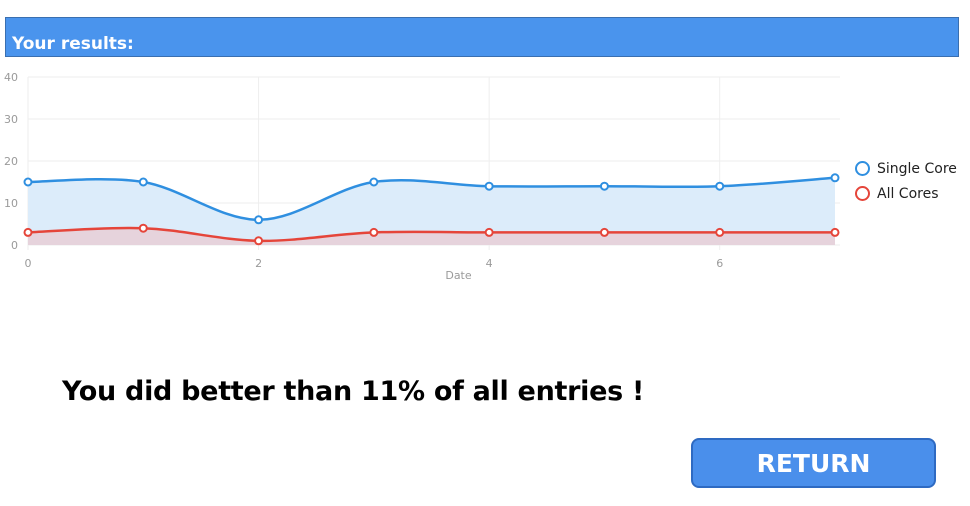 The height and width of the screenshot is (506, 970). What do you see at coordinates (862, 193) in the screenshot?
I see `all-cores-circle-icon` at bounding box center [862, 193].